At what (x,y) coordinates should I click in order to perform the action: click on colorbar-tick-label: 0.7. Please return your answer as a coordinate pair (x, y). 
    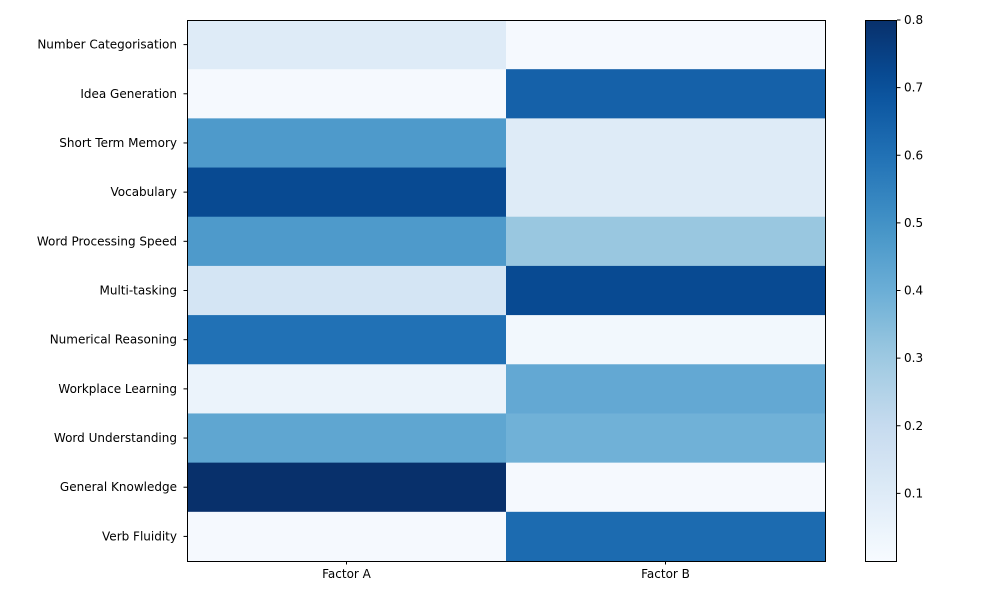
    Looking at the image, I should click on (913, 88).